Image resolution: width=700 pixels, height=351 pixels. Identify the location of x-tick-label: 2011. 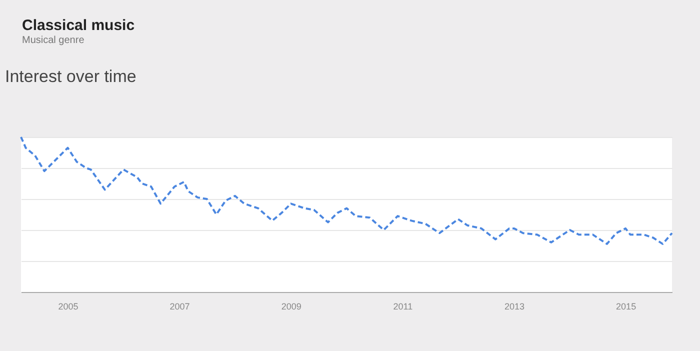
(403, 307).